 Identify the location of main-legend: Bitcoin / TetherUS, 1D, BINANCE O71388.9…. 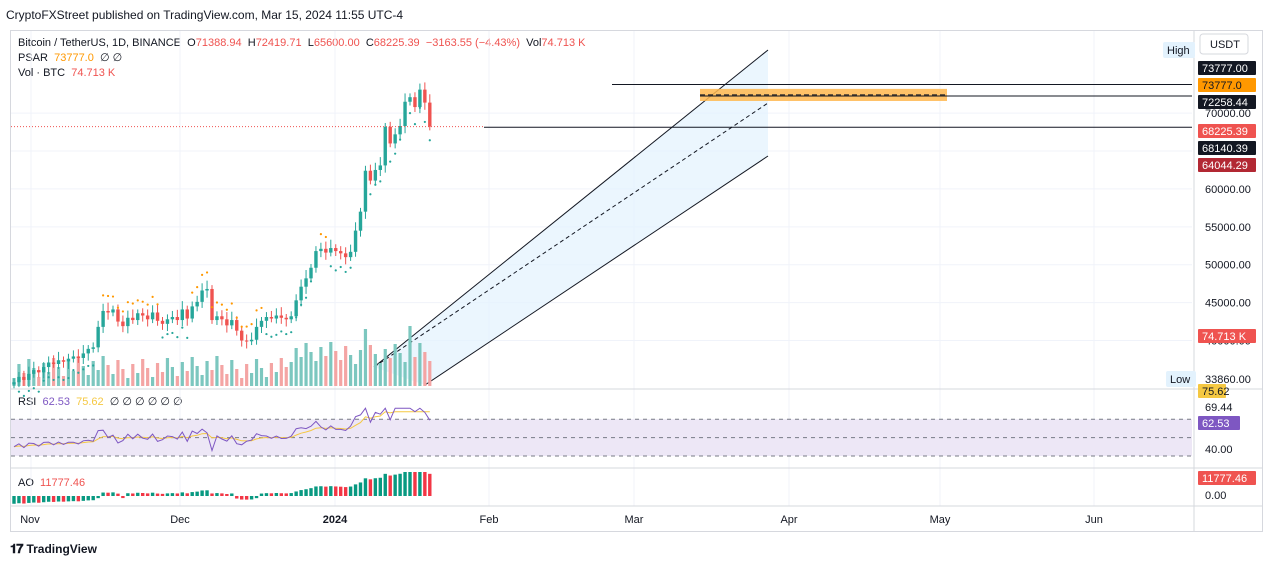
(301, 43).